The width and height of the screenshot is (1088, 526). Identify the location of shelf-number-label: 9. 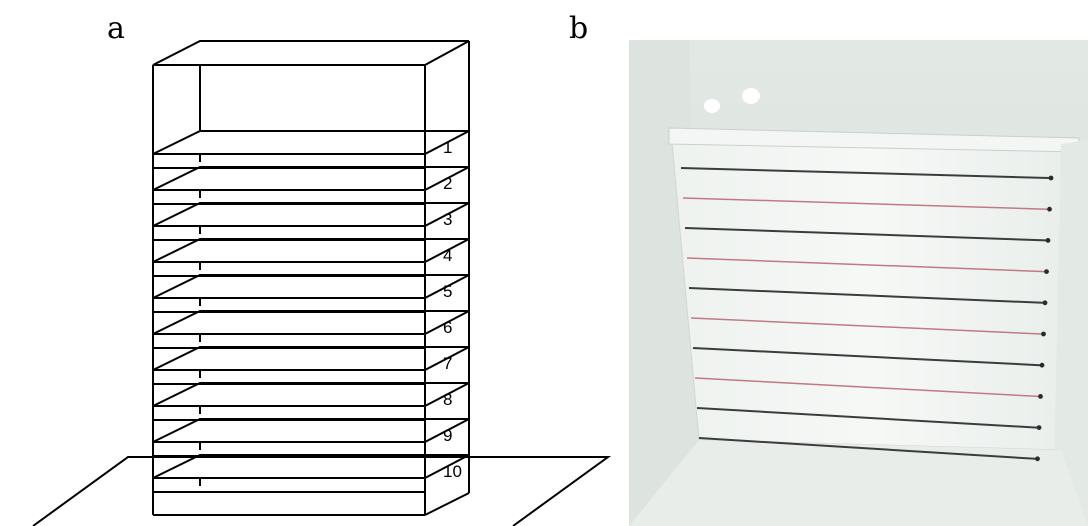
(447, 435).